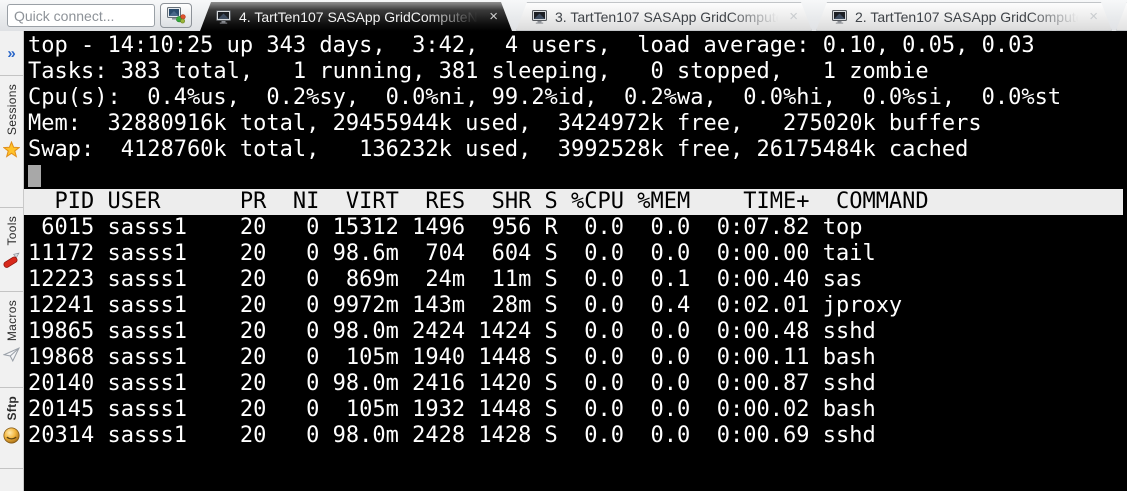  I want to click on sidebar-item-label: Tools, so click(11, 231).